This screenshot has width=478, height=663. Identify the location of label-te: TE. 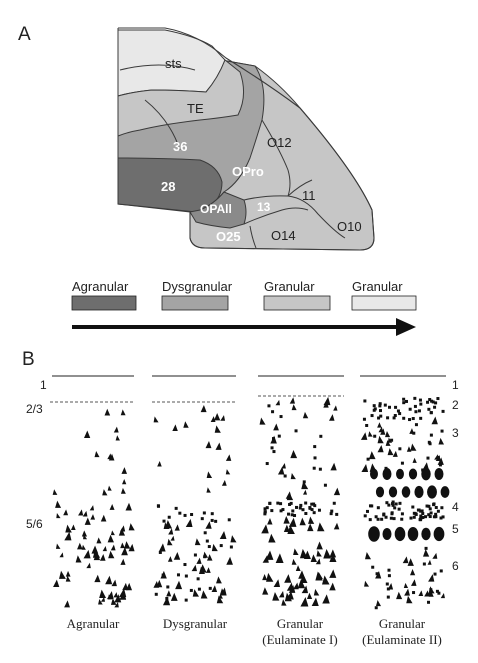
(195, 108).